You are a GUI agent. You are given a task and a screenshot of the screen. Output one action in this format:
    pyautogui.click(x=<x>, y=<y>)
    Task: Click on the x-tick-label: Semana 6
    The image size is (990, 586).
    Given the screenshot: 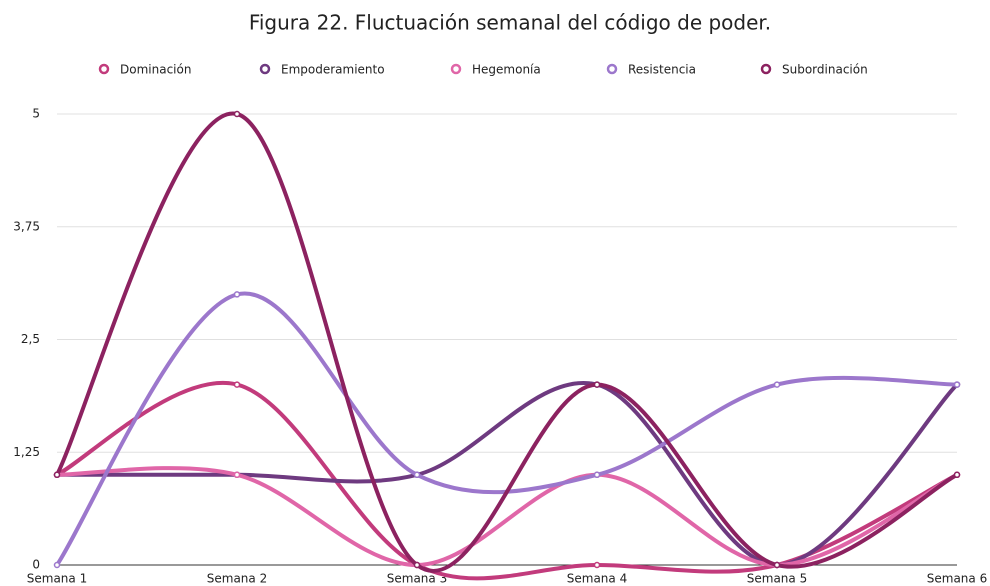 What is the action you would take?
    pyautogui.click(x=957, y=579)
    